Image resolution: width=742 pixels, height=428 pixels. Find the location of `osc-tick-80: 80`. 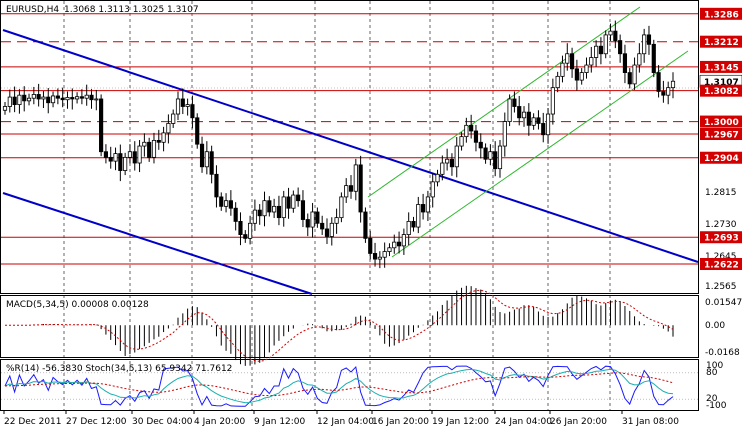

osc-tick-80: 80 is located at coordinates (712, 373).